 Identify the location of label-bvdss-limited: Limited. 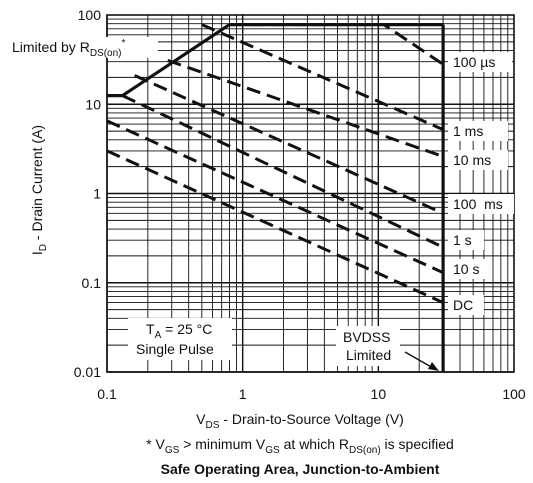
(368, 355).